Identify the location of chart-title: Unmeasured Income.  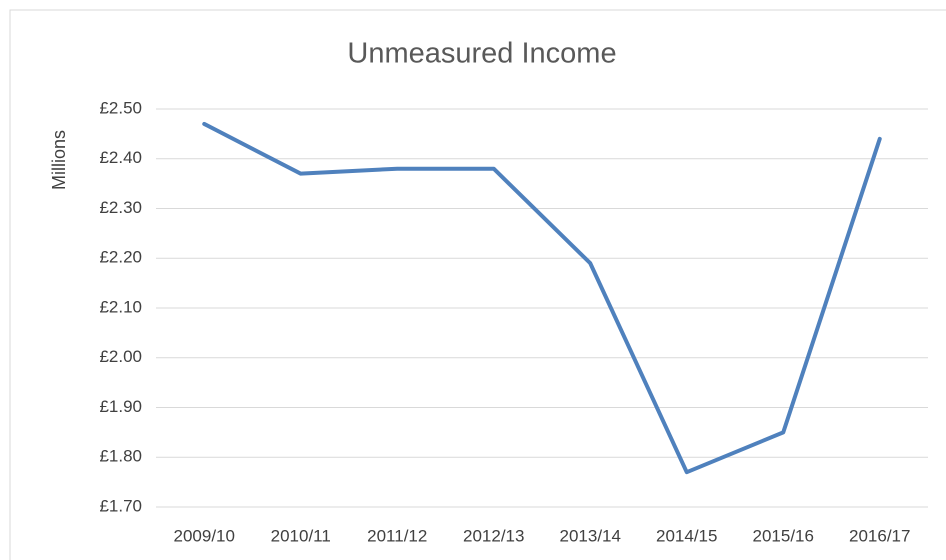
(481, 54).